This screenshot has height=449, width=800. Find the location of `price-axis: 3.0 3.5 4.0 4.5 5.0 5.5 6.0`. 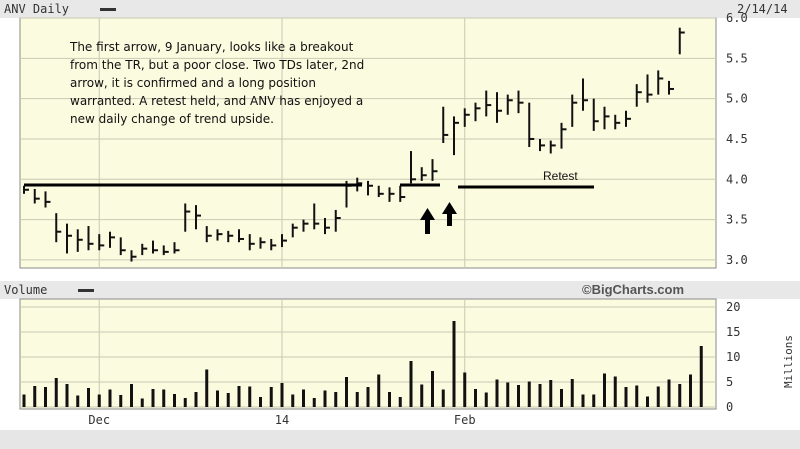

price-axis: 3.0 3.5 4.0 4.5 5.0 5.5 6.0 is located at coordinates (737, 139).